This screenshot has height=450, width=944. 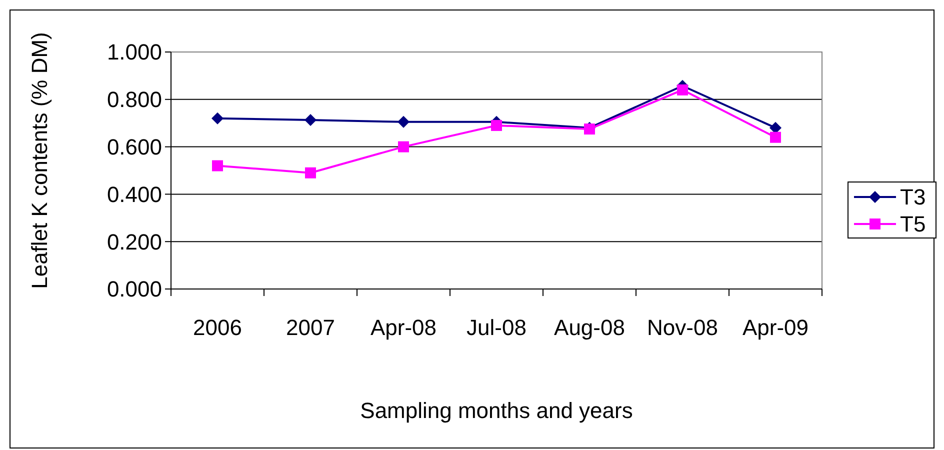 What do you see at coordinates (913, 224) in the screenshot?
I see `legend-label: T5` at bounding box center [913, 224].